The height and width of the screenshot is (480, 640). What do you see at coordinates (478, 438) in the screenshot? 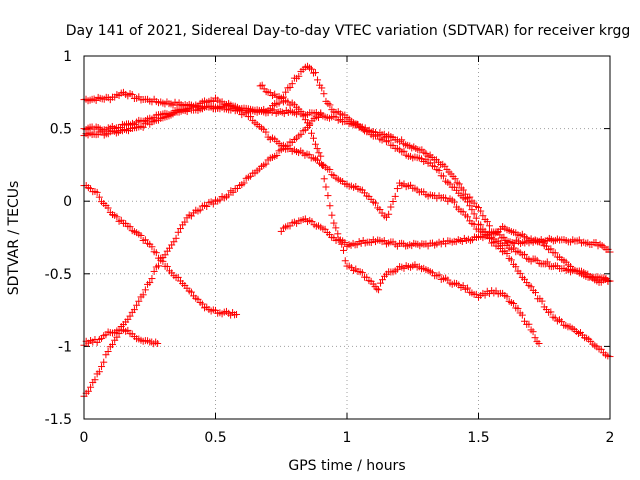
I see `x-tick-label: 1.5` at bounding box center [478, 438].